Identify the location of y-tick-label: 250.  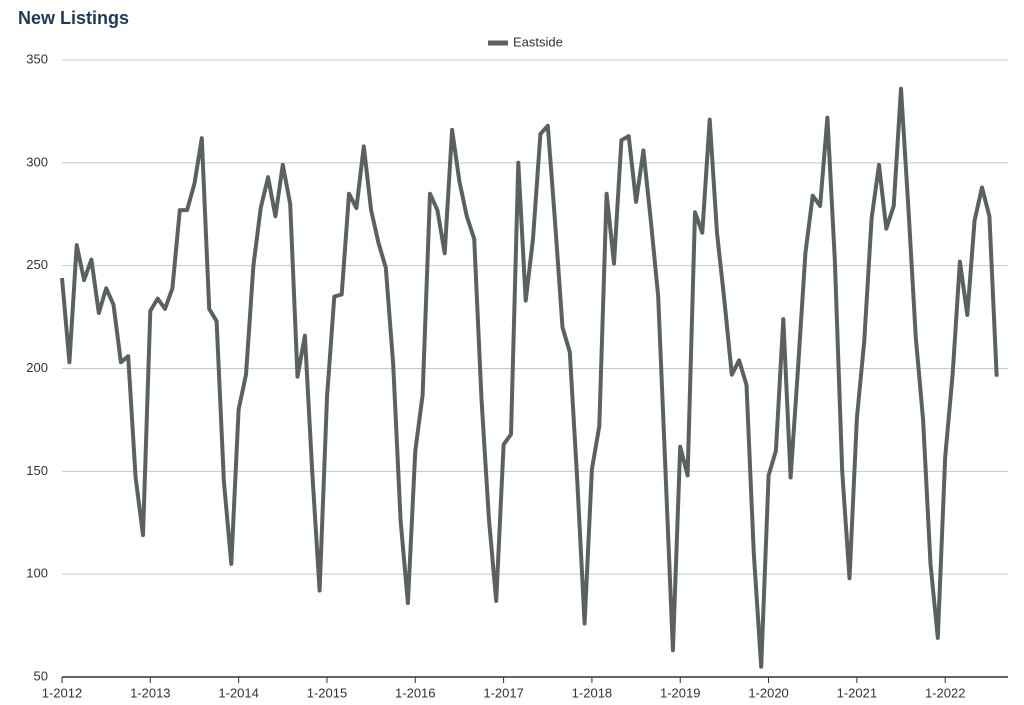
(37, 264).